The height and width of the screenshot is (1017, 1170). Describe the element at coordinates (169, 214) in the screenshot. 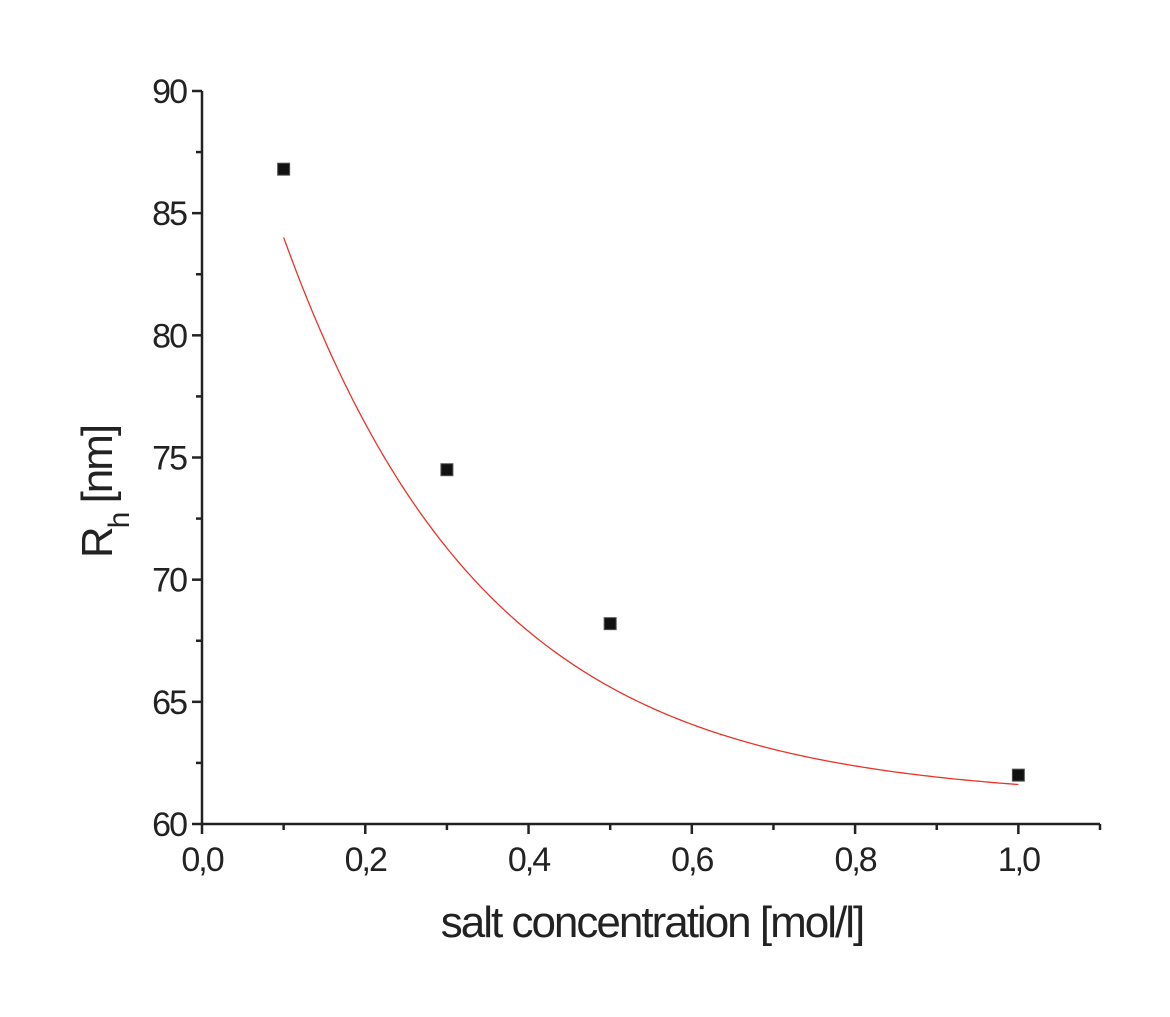

I see `y-tick-label: 85` at that location.